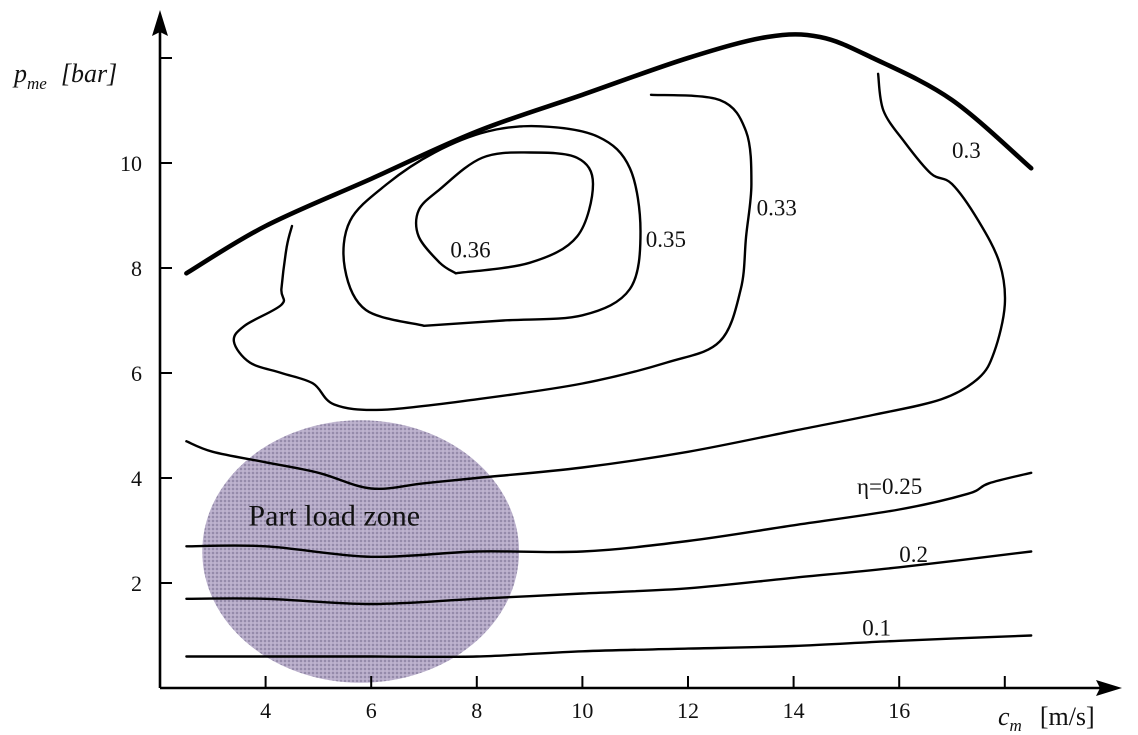 Image resolution: width=1138 pixels, height=735 pixels. Describe the element at coordinates (889, 486) in the screenshot. I see `contour-label-eta-025: η=0.25` at that location.